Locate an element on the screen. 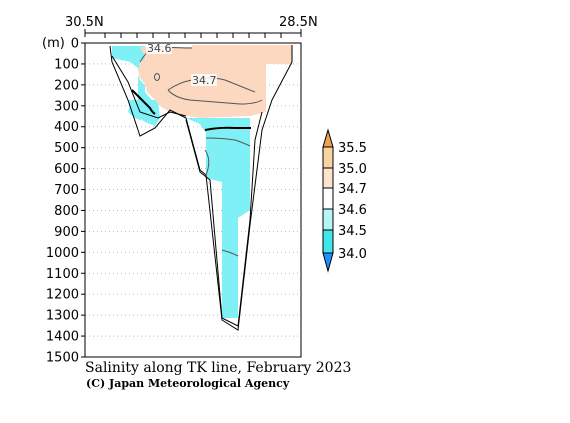 The image size is (570, 423). y-axis-unit: (m) is located at coordinates (53, 43).